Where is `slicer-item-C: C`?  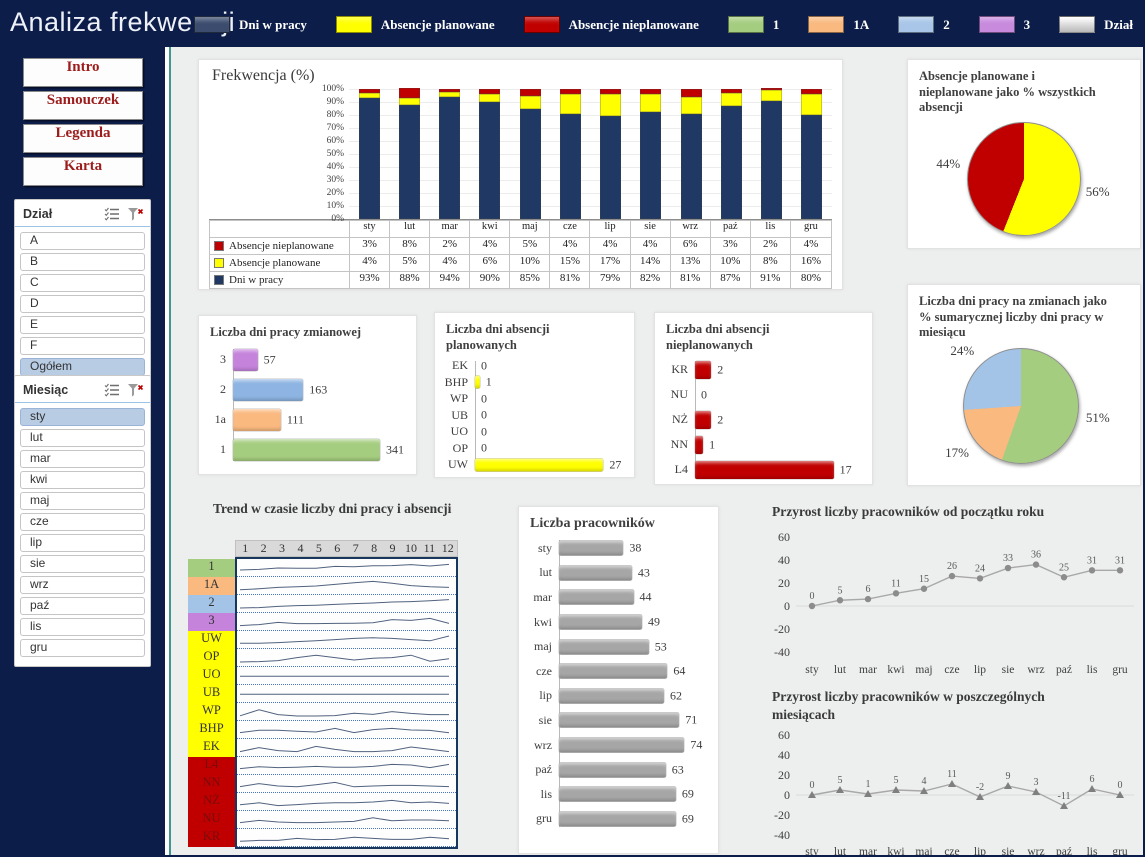 slicer-item-C: C is located at coordinates (82, 283).